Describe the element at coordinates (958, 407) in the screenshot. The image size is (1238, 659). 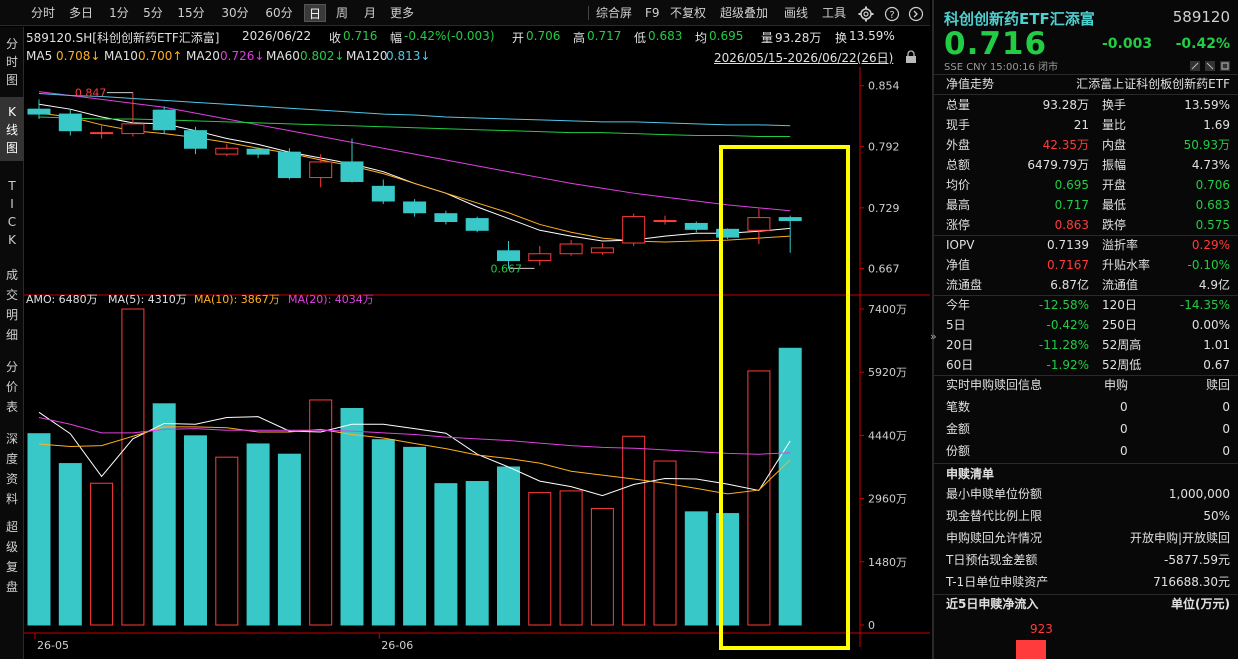
I see `rt-cell: 笔数` at that location.